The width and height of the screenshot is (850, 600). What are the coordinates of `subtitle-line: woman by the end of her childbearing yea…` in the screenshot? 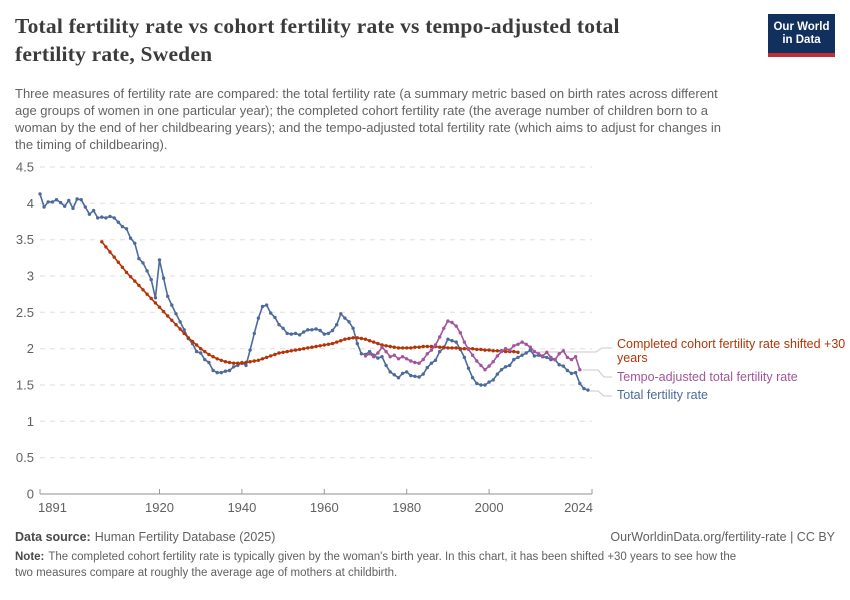 It's located at (368, 127).